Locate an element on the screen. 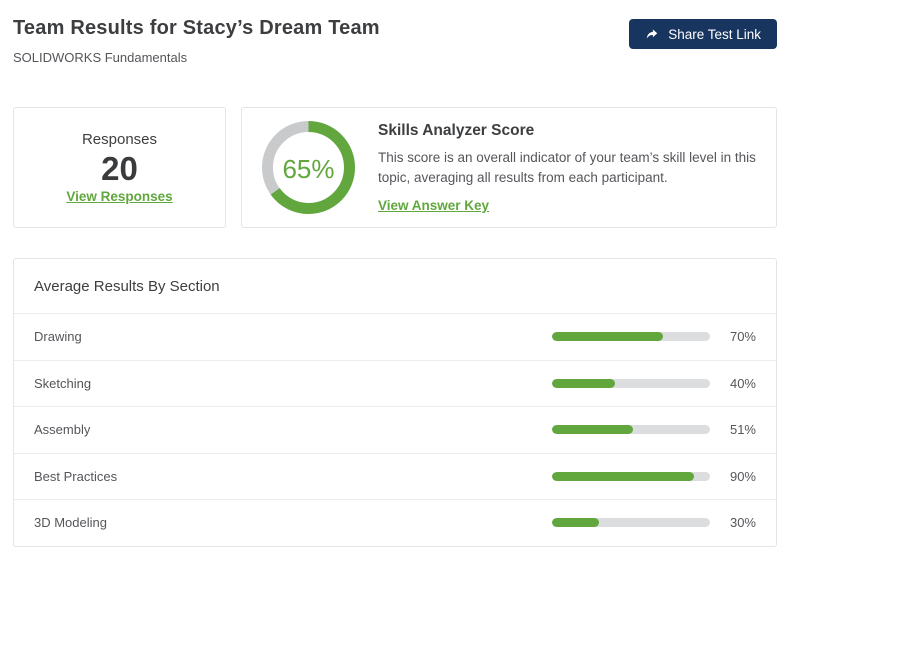 The width and height of the screenshot is (900, 654). section-percent-label: 40% is located at coordinates (742, 383).